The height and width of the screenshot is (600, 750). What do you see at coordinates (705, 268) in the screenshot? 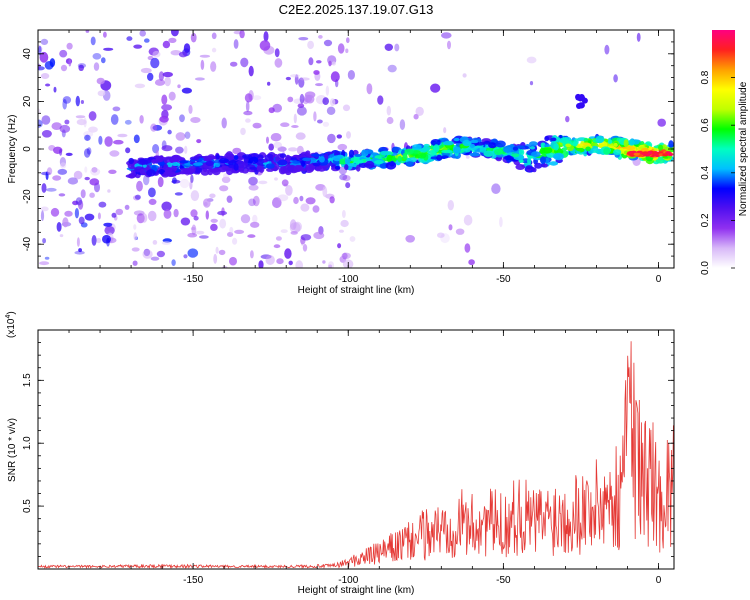
I see `colorbar-tick-label: 0.0` at bounding box center [705, 268].